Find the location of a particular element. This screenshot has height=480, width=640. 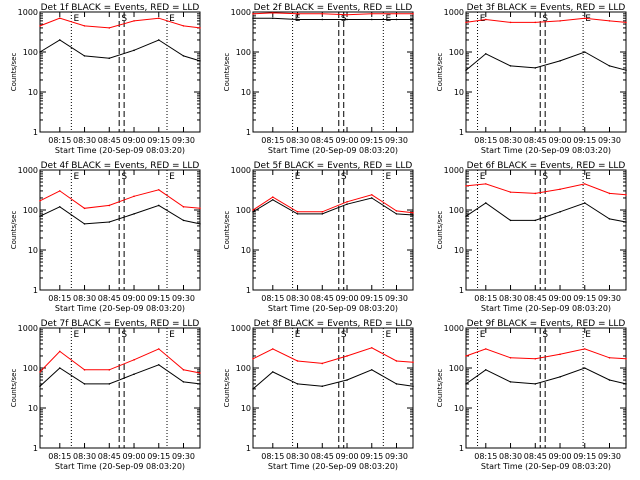

x-tick-label: 08:15 is located at coordinates (59, 140).